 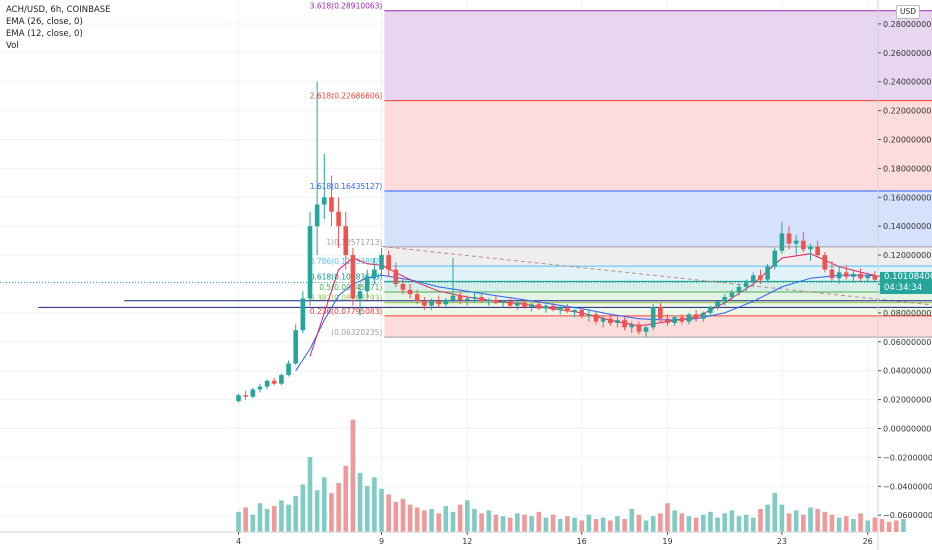 What do you see at coordinates (907, 197) in the screenshot?
I see `y-tick-label: 0.16000000` at bounding box center [907, 197].